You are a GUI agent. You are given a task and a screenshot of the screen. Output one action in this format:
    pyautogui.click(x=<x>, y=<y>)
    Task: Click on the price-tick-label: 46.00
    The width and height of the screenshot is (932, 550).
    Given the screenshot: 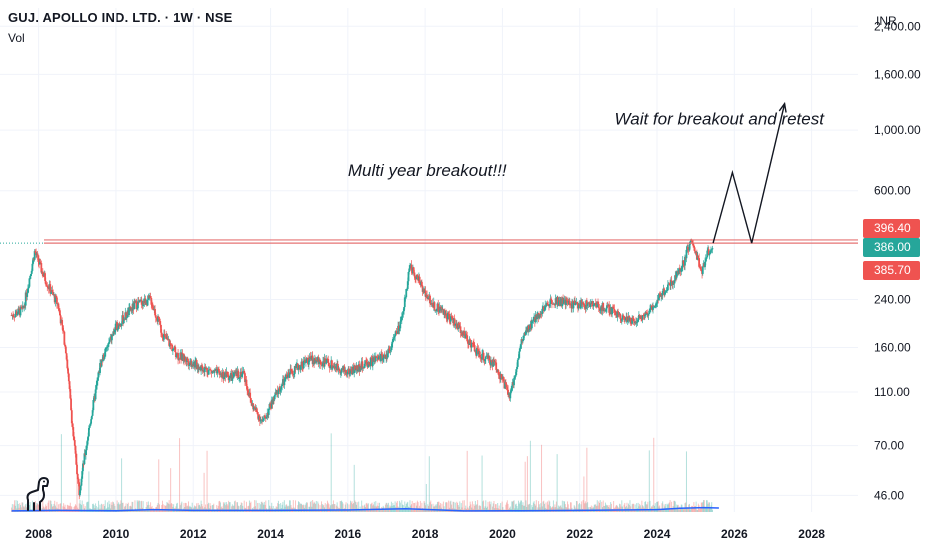 What is the action you would take?
    pyautogui.click(x=889, y=495)
    